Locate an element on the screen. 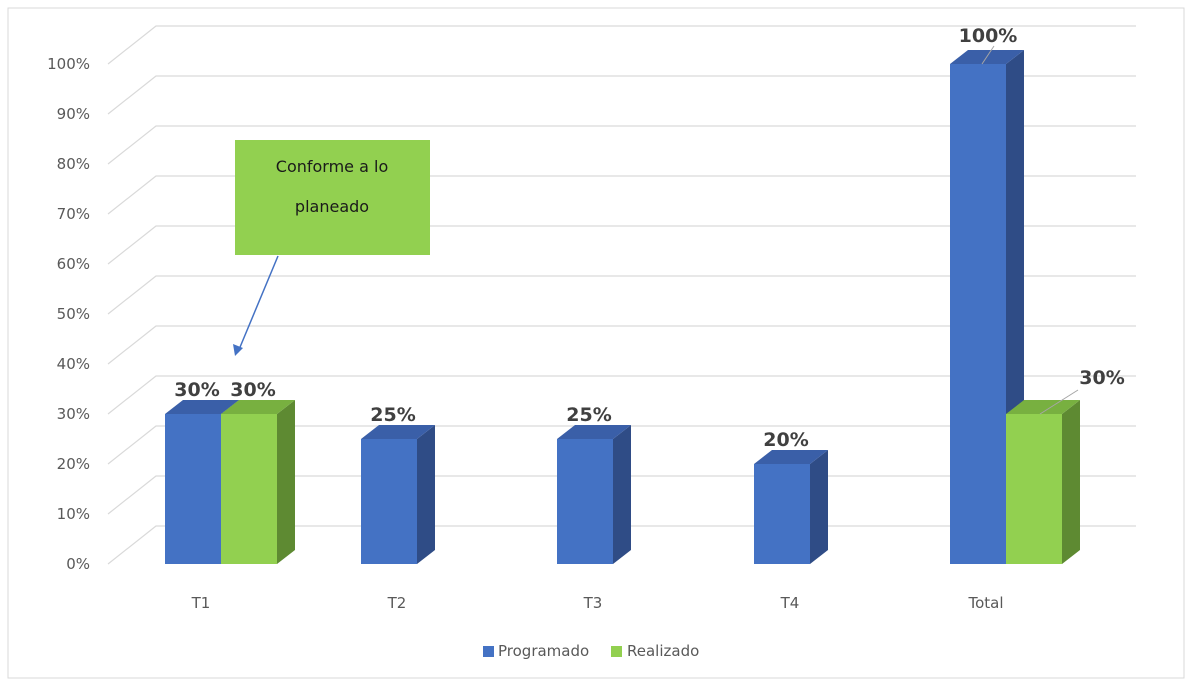 The image size is (1186, 686). y-tick-label: 100% is located at coordinates (68, 64).